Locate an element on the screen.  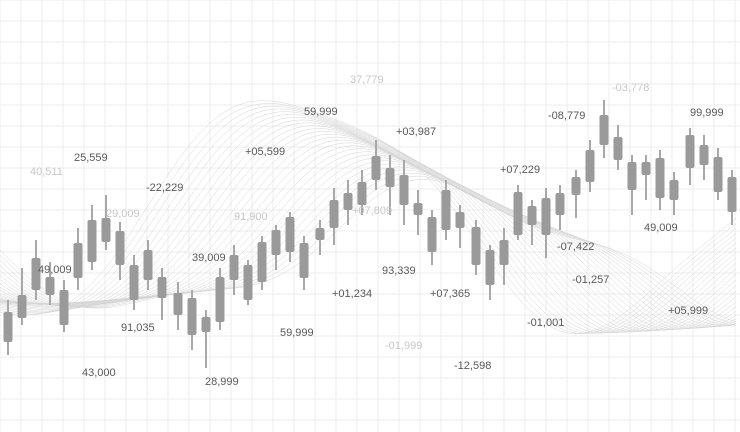
price-label: +05,999 is located at coordinates (688, 311).